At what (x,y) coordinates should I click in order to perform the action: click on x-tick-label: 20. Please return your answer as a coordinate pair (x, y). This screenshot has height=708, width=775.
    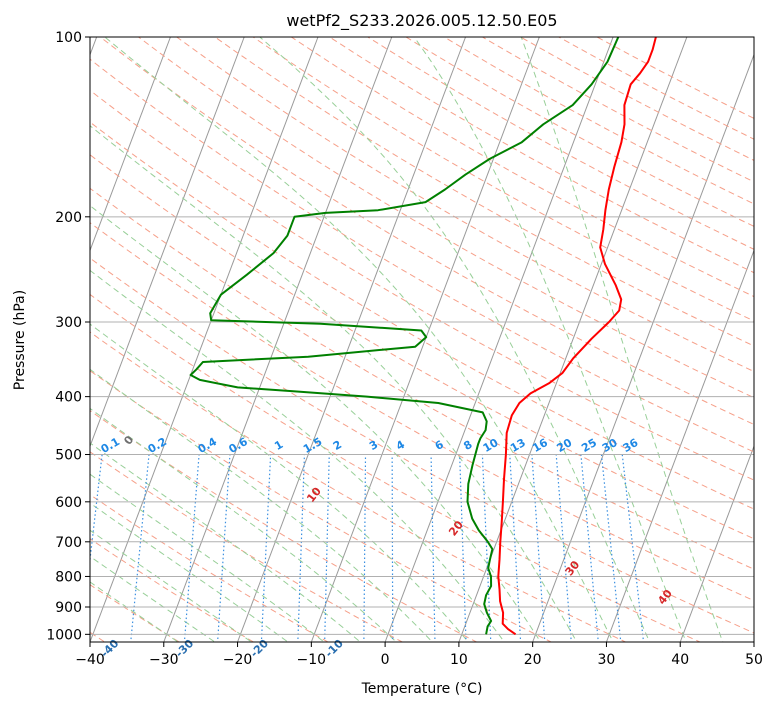
    Looking at the image, I should click on (533, 660).